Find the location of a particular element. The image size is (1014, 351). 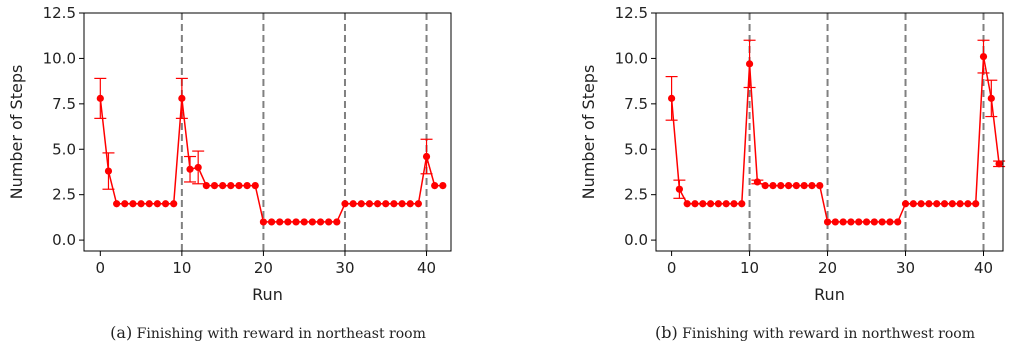

caption-letter: (a) is located at coordinates (121, 332).